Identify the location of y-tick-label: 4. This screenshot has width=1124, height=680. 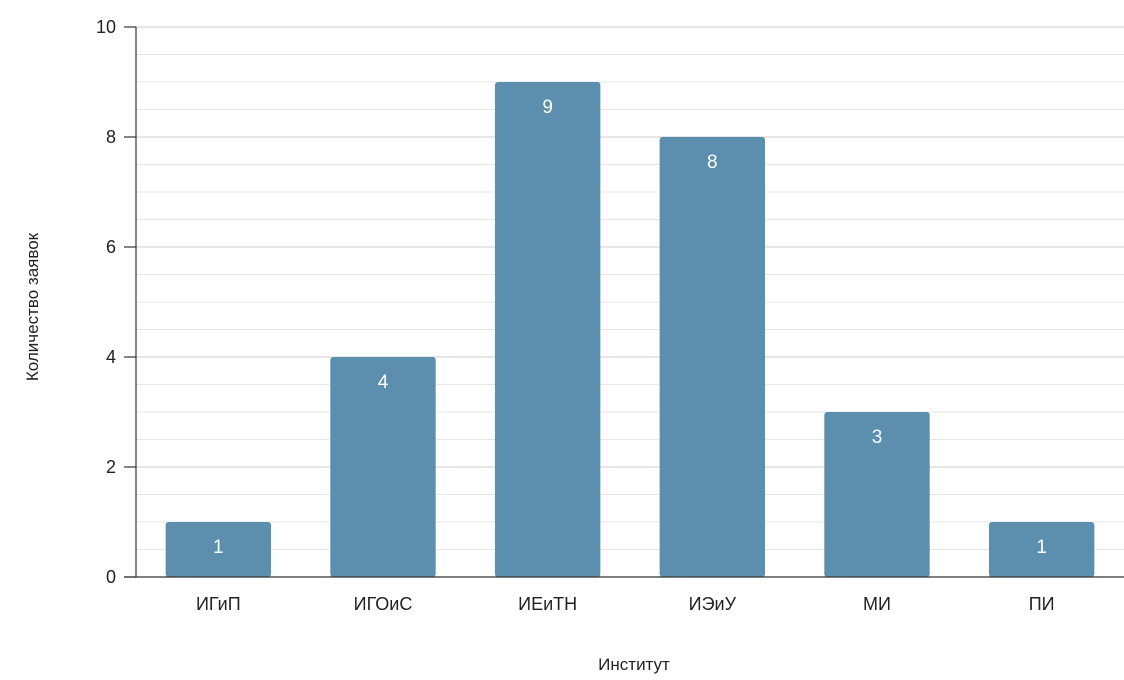
(111, 357).